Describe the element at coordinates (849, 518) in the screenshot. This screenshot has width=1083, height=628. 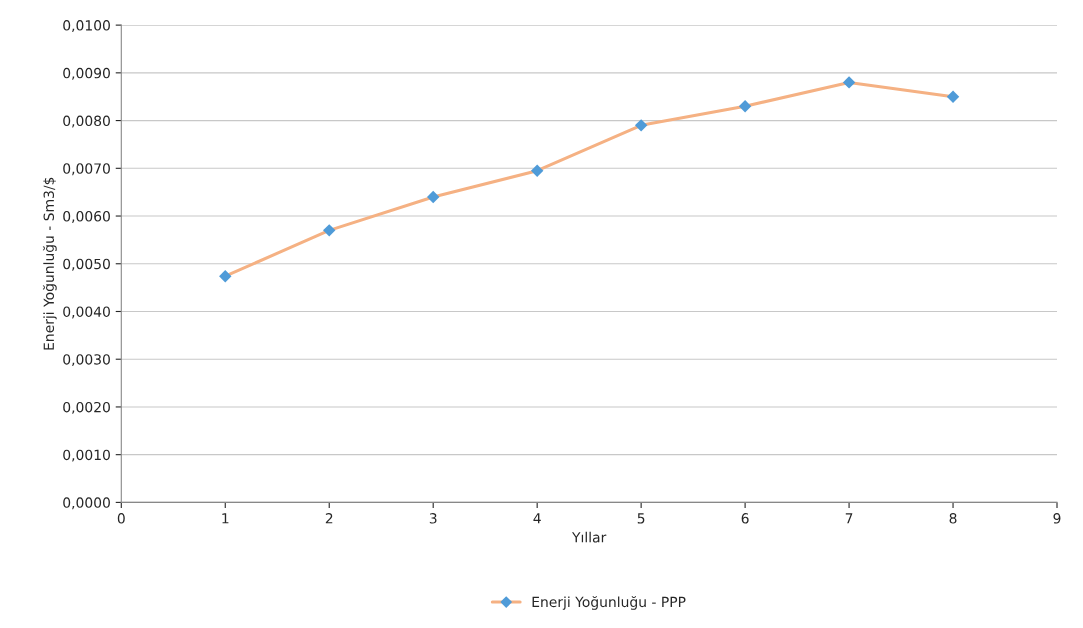
I see `x-tick-label: 7` at that location.